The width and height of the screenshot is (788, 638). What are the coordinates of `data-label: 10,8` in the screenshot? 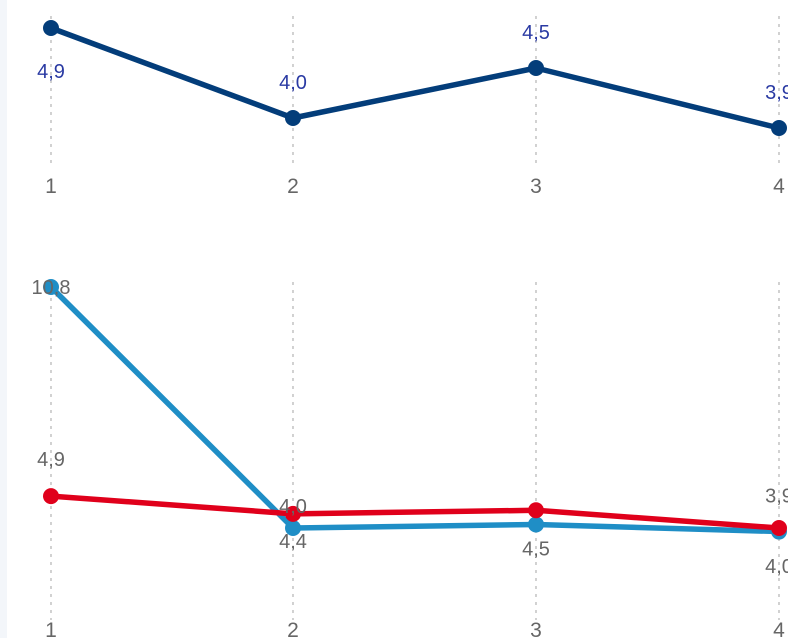 It's located at (51, 288).